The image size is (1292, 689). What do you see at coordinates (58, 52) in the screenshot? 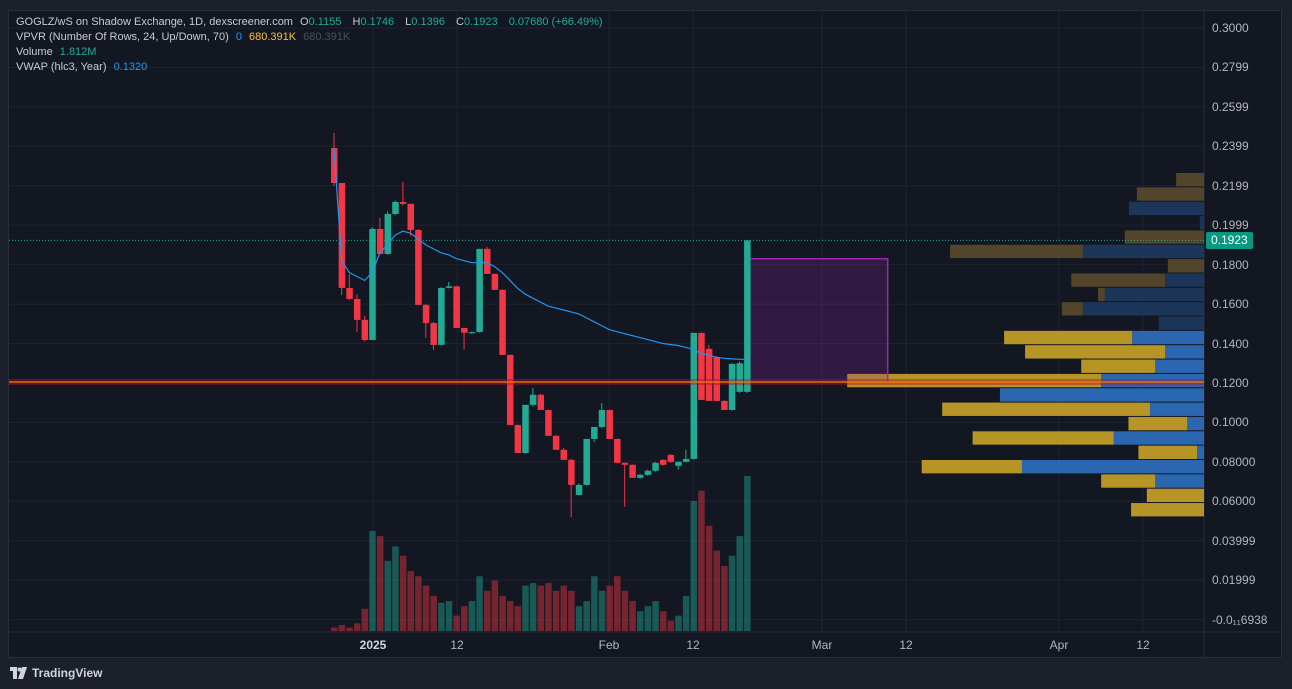
I see `volume-legend: Volume 1.812M` at bounding box center [58, 52].